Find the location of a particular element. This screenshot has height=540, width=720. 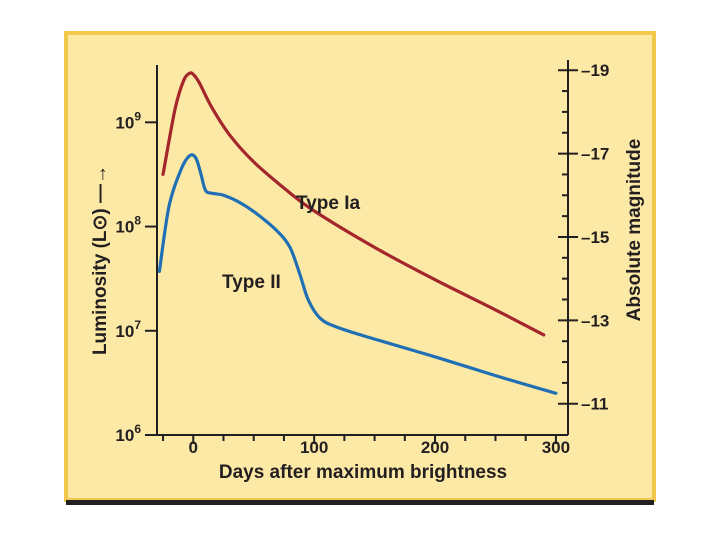

left-tick-label: 10⁸ is located at coordinates (128, 225).